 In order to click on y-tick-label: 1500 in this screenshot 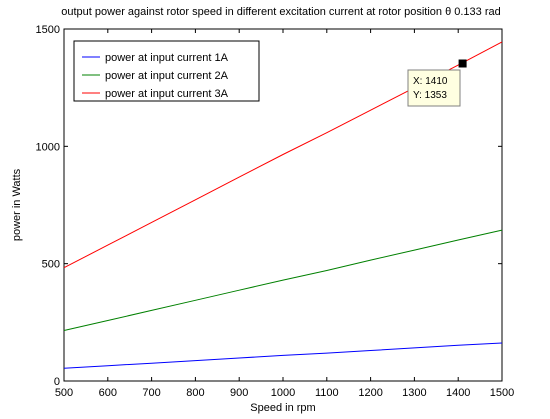, I will do `click(48, 30)`.